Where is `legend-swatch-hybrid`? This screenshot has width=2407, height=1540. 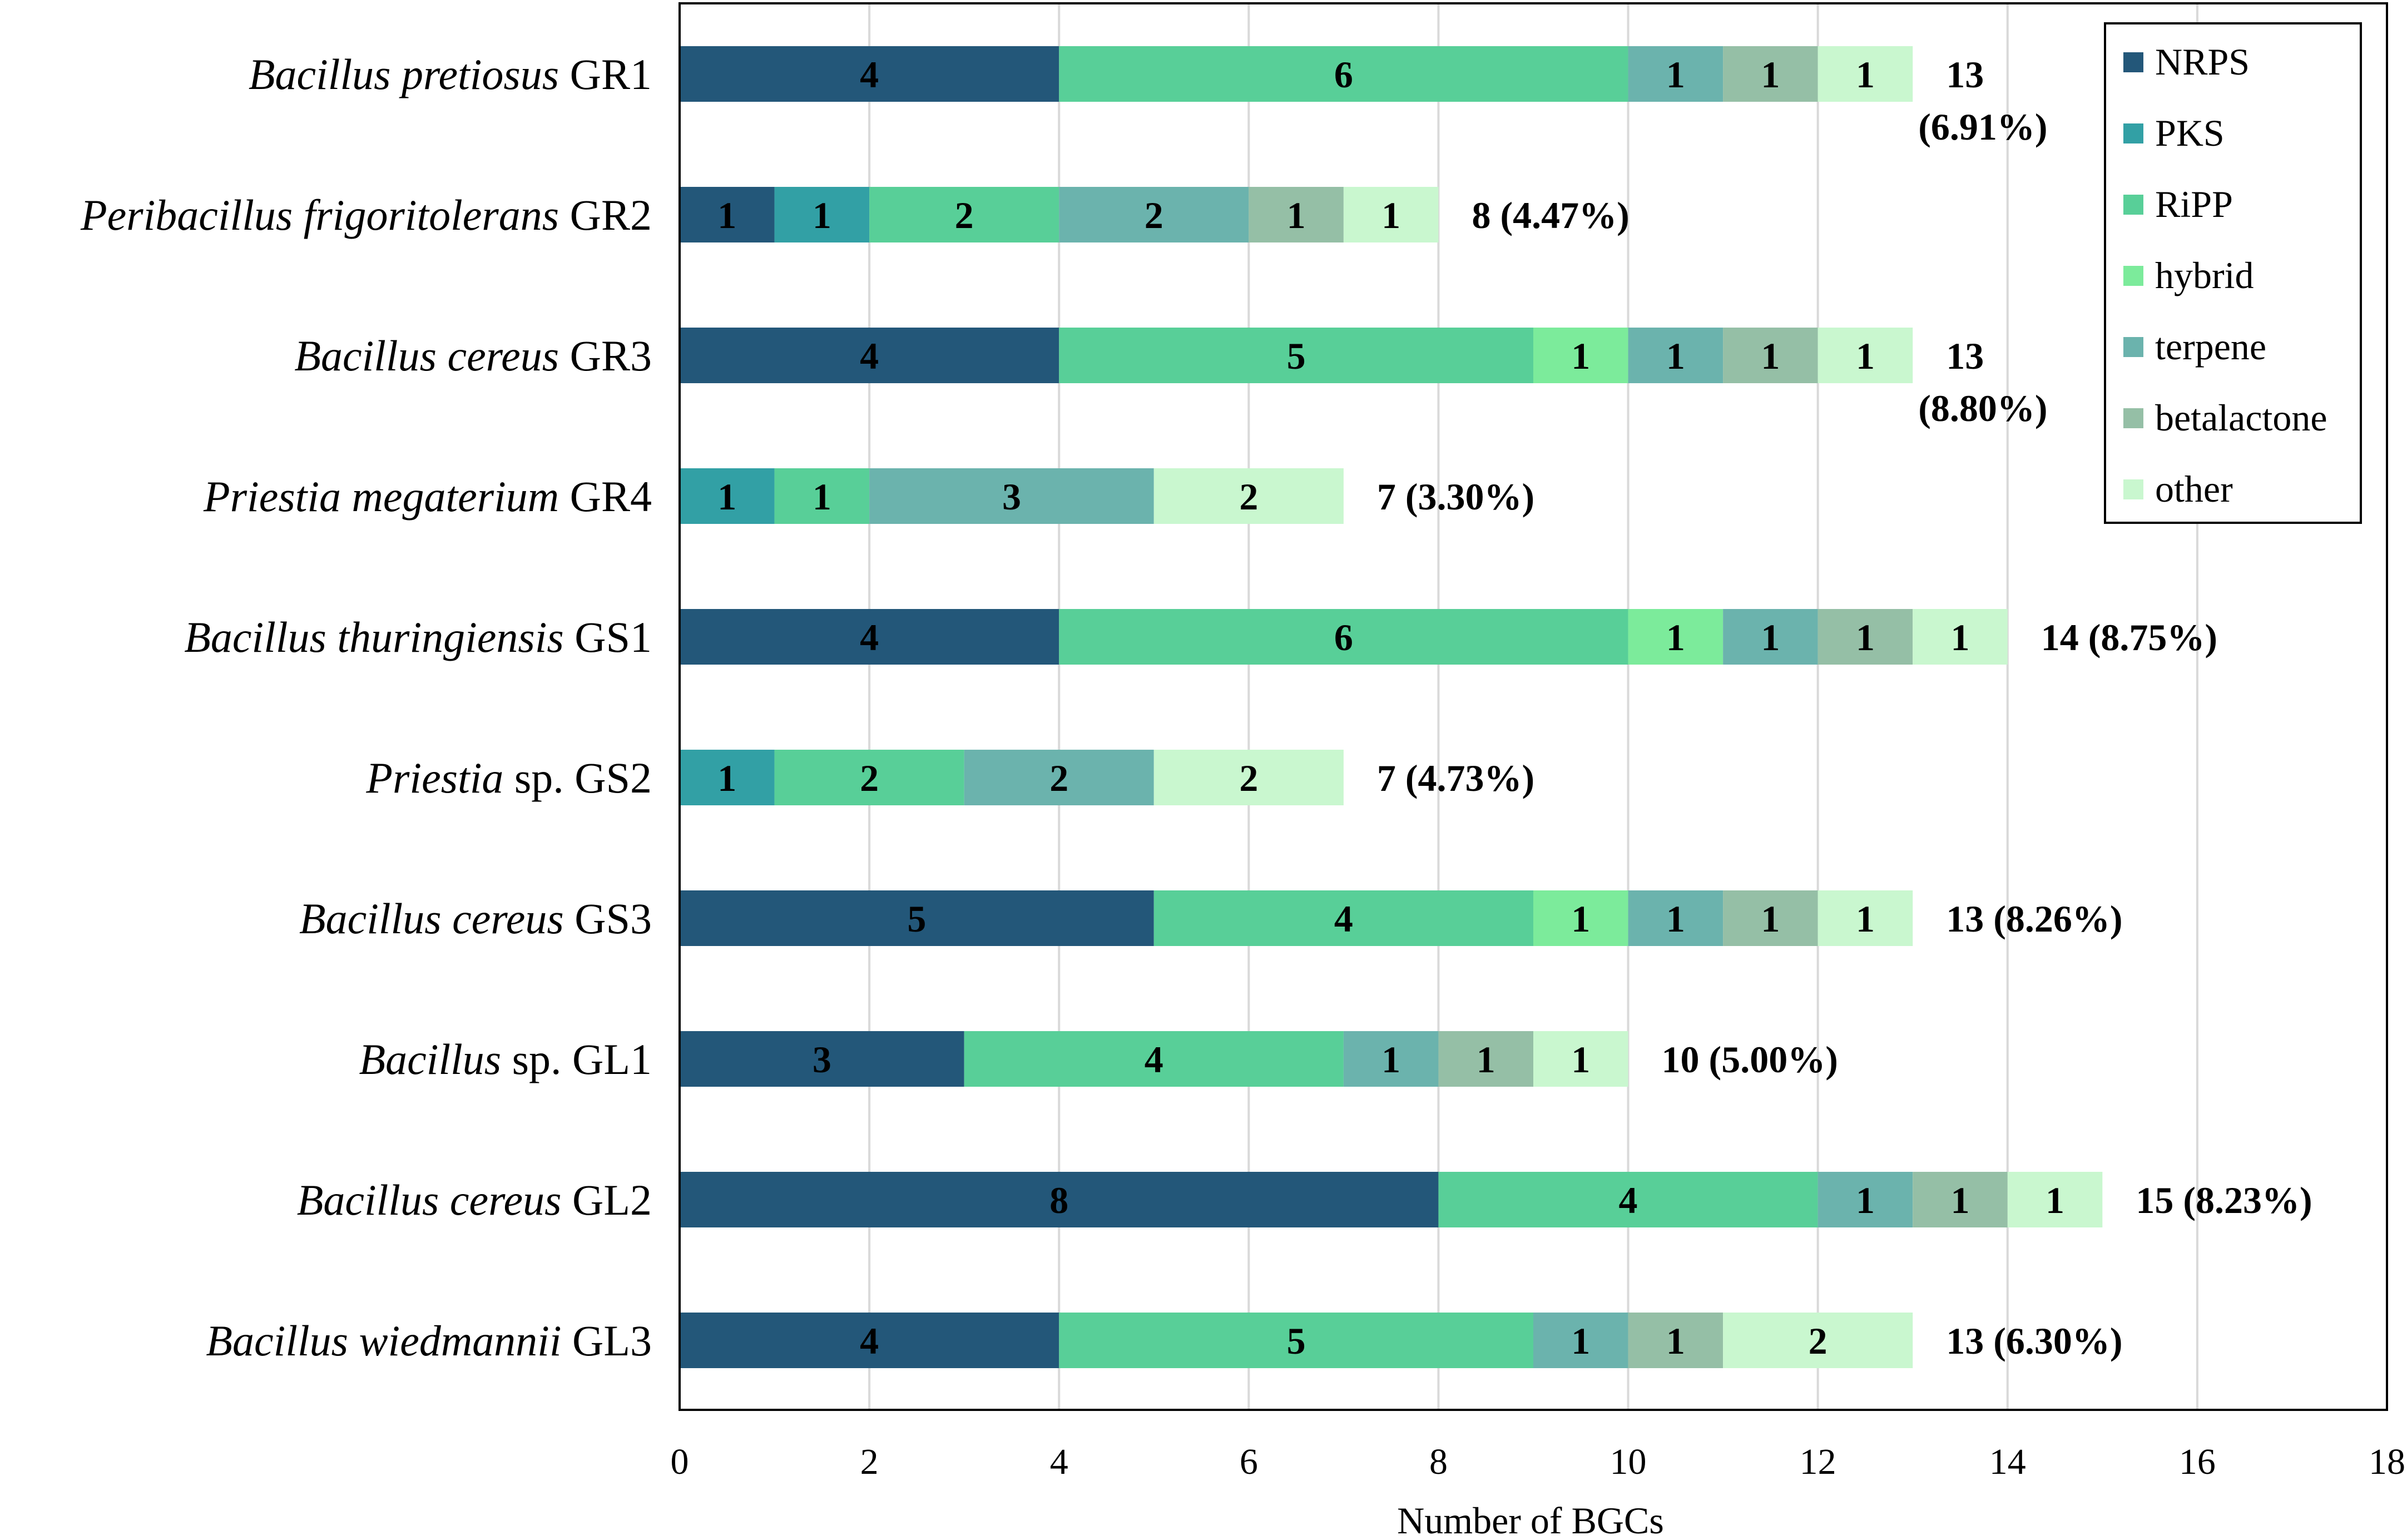
legend-swatch-hybrid is located at coordinates (2133, 276).